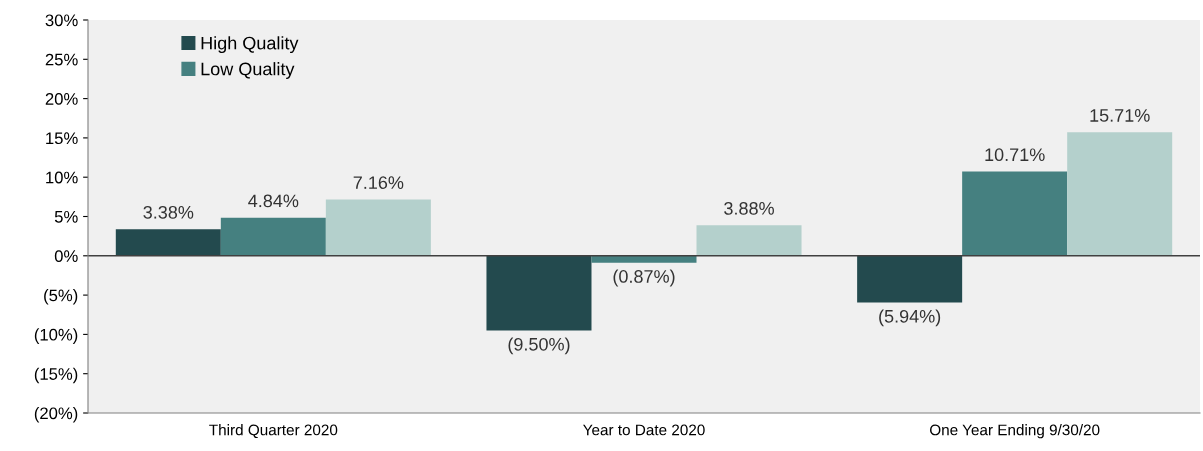 The width and height of the screenshot is (1203, 451). Describe the element at coordinates (1120, 115) in the screenshot. I see `data-label: 15.71%` at that location.